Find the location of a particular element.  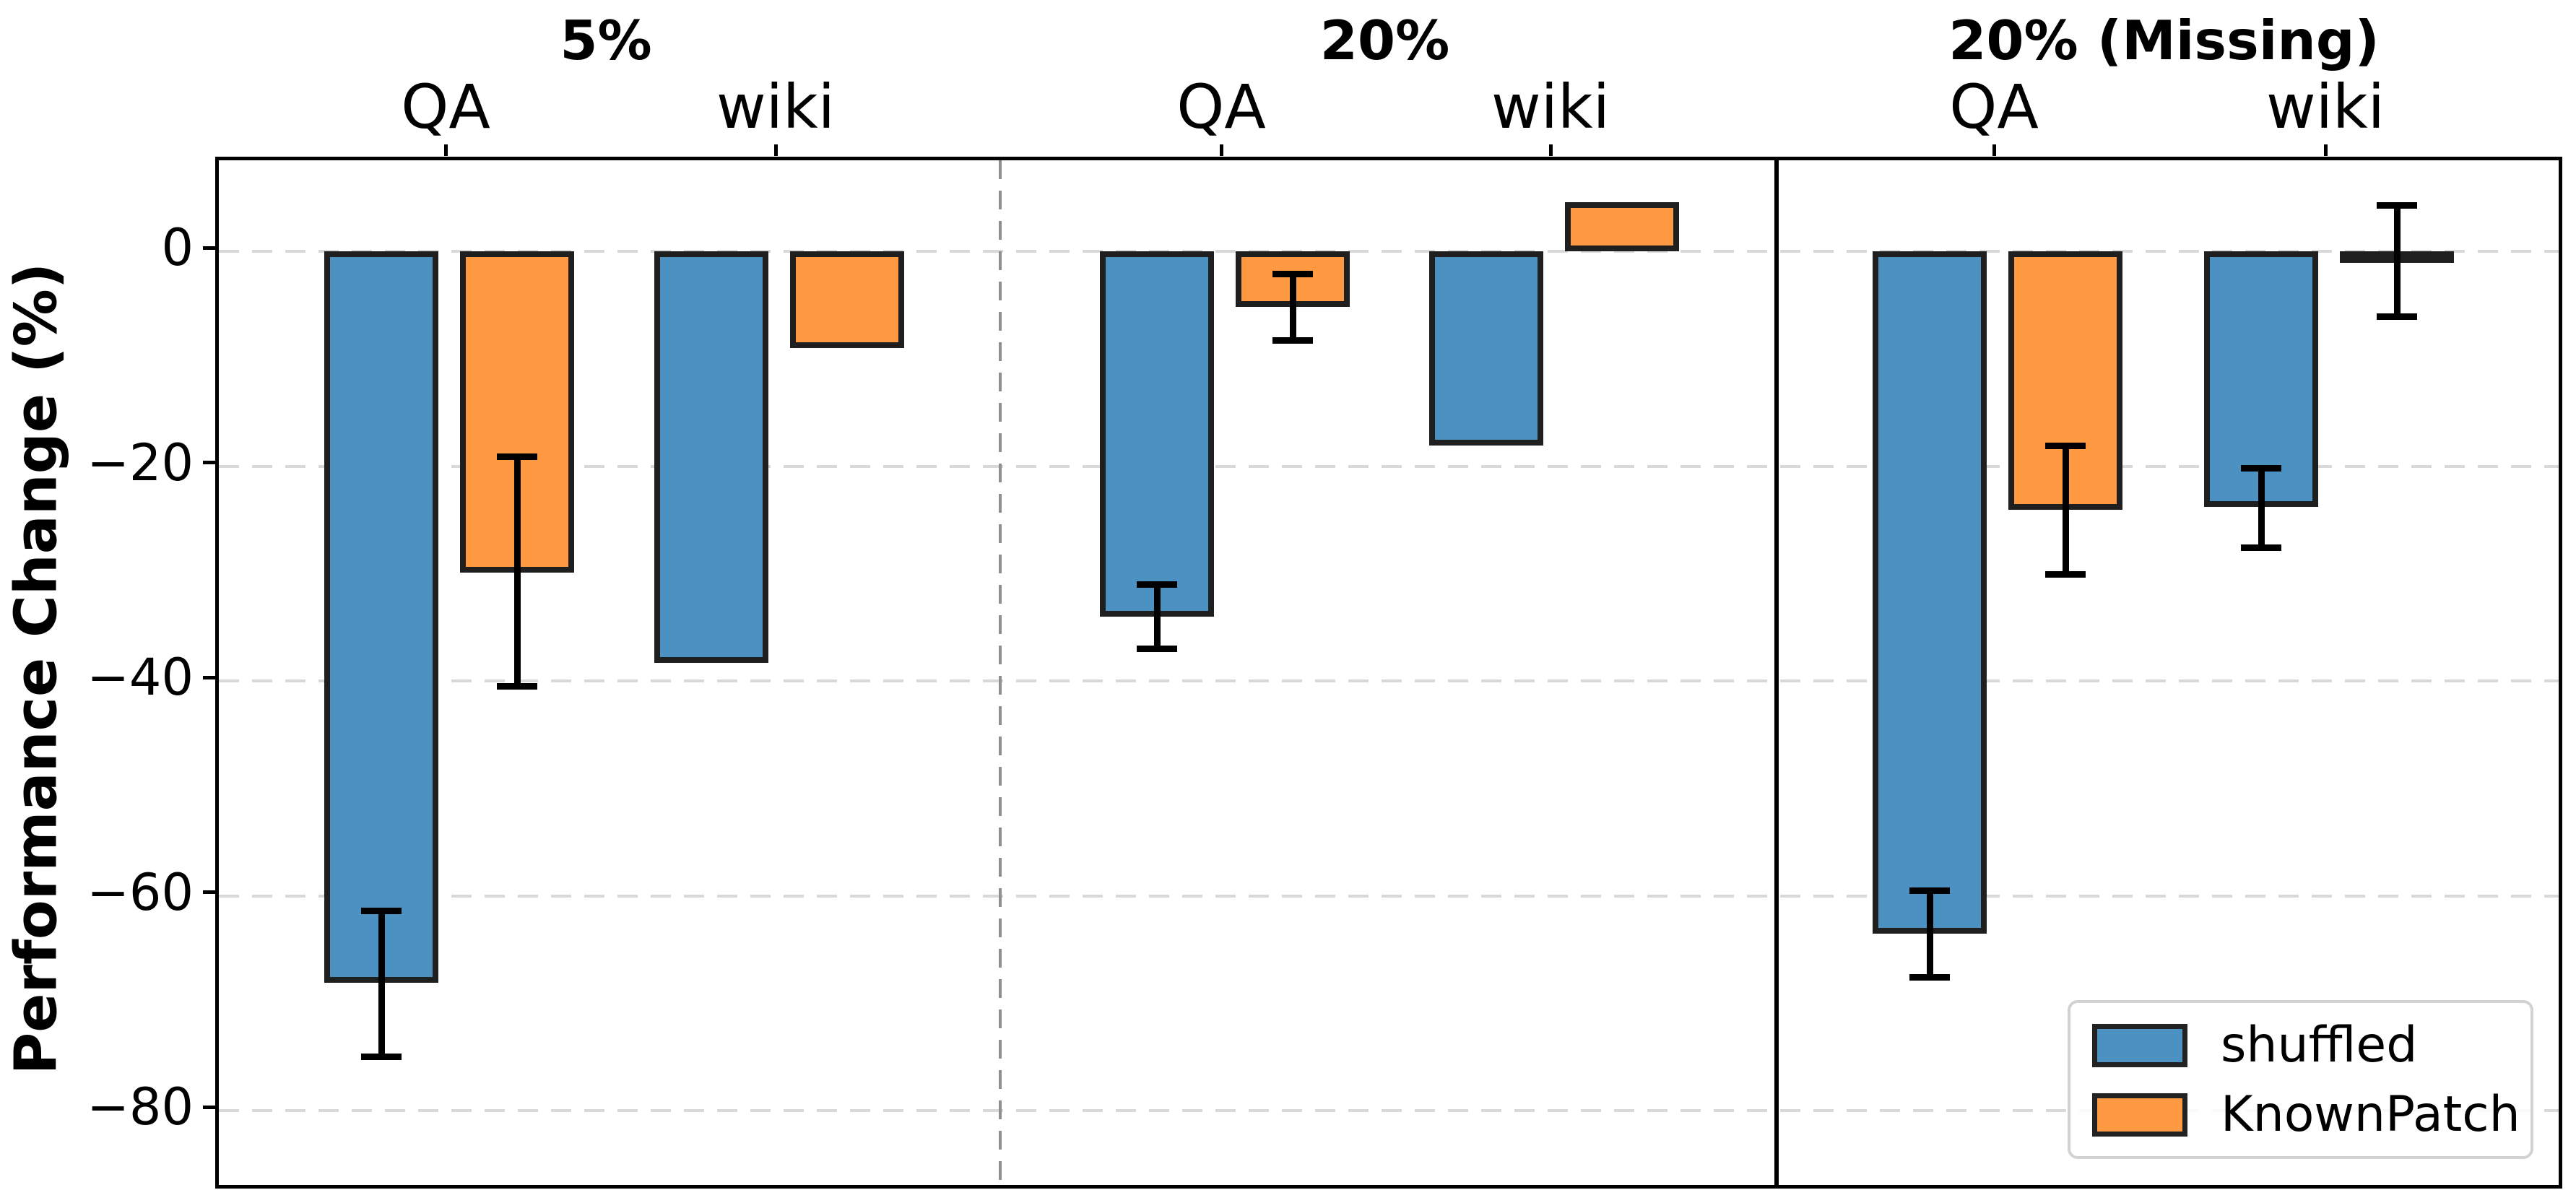

panel-divider-solid is located at coordinates (1776, 672).